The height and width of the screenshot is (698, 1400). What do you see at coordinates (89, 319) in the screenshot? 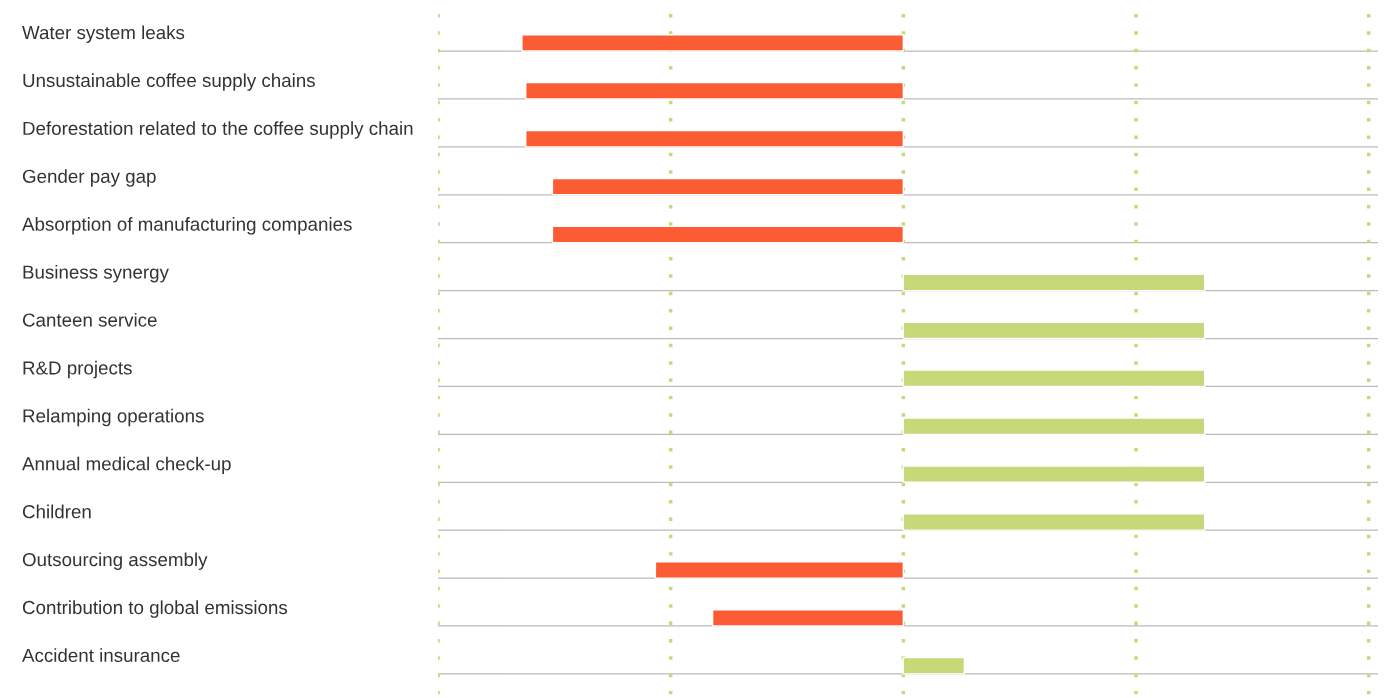
I see `y-tick-label: Canteen service` at bounding box center [89, 319].